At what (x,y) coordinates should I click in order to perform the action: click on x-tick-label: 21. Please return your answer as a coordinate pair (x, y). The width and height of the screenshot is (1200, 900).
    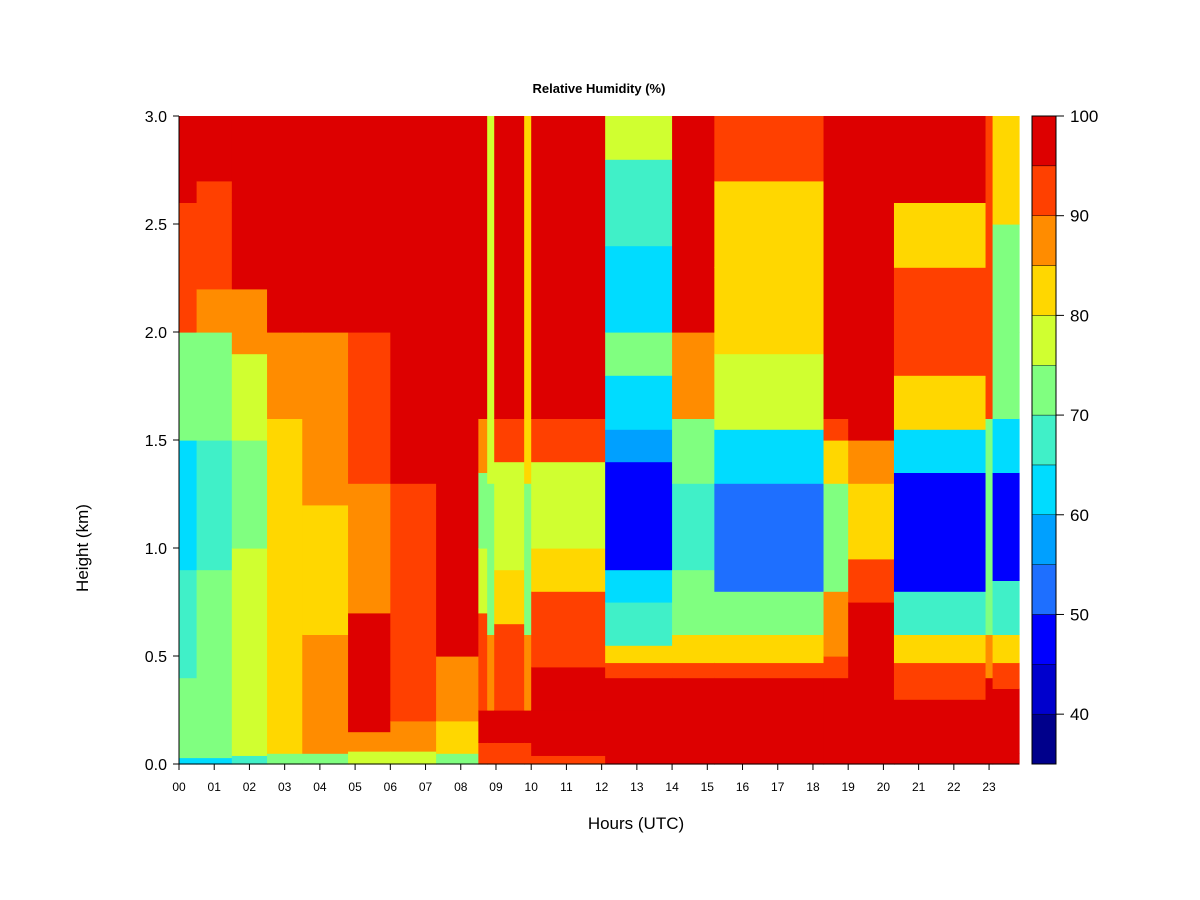
    Looking at the image, I should click on (919, 787).